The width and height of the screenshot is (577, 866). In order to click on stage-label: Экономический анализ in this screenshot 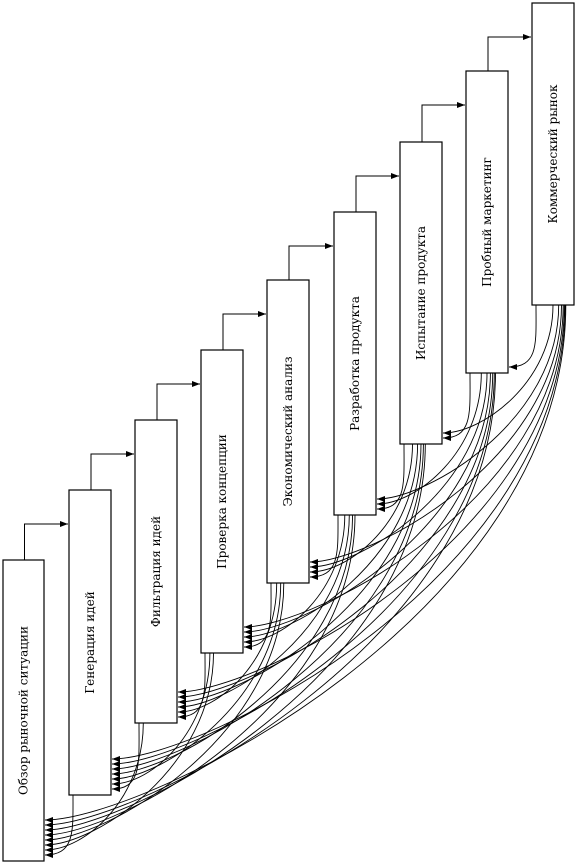, I will do `click(288, 432)`.